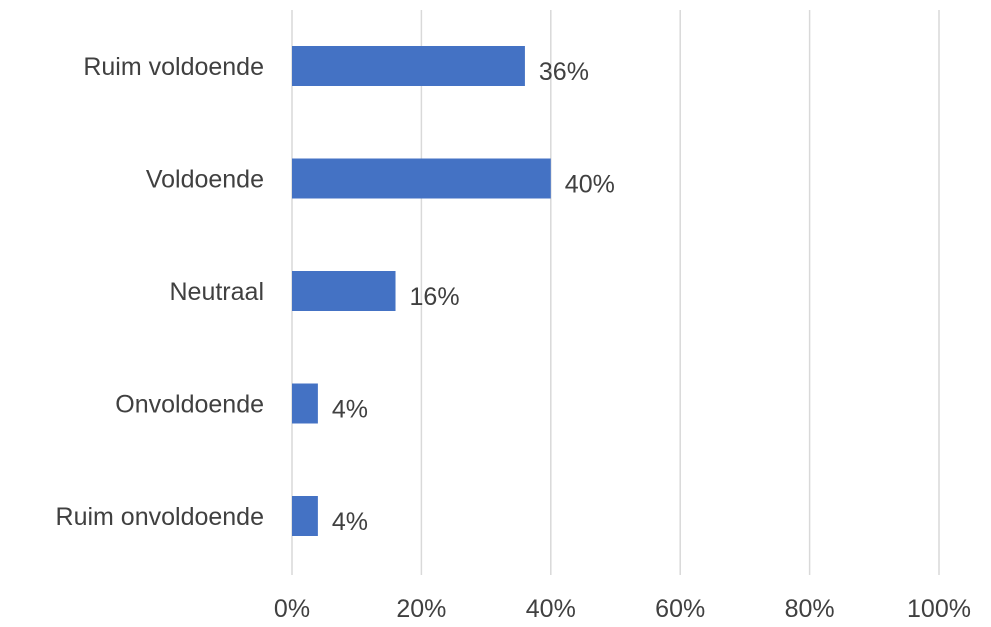 The width and height of the screenshot is (991, 627). Describe the element at coordinates (189, 405) in the screenshot. I see `category-label: Onvoldoende` at that location.